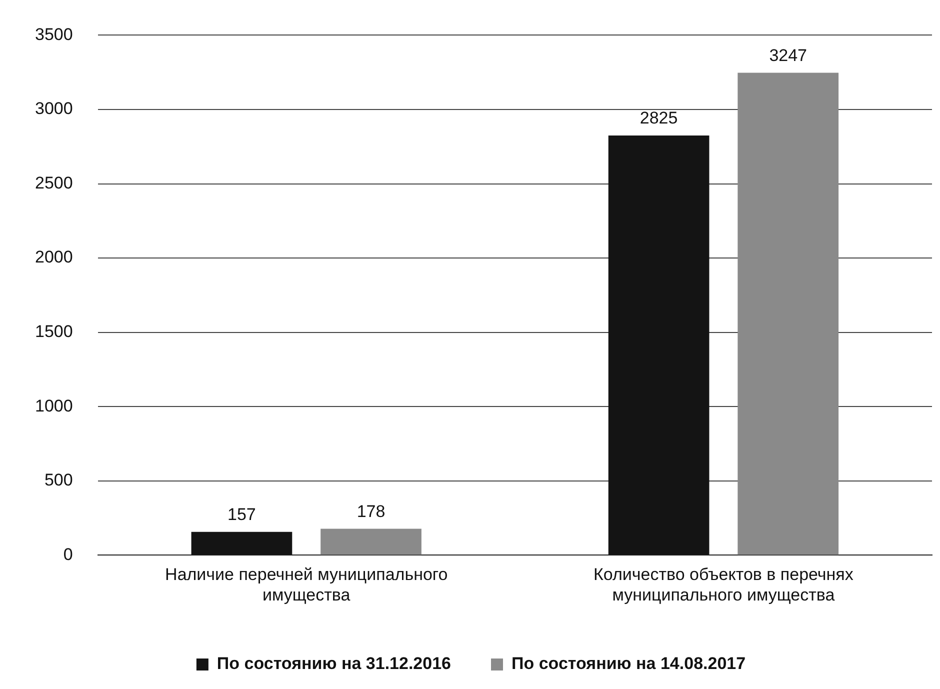 The width and height of the screenshot is (940, 689). Describe the element at coordinates (53, 108) in the screenshot. I see `y-tick-label: 3000` at that location.